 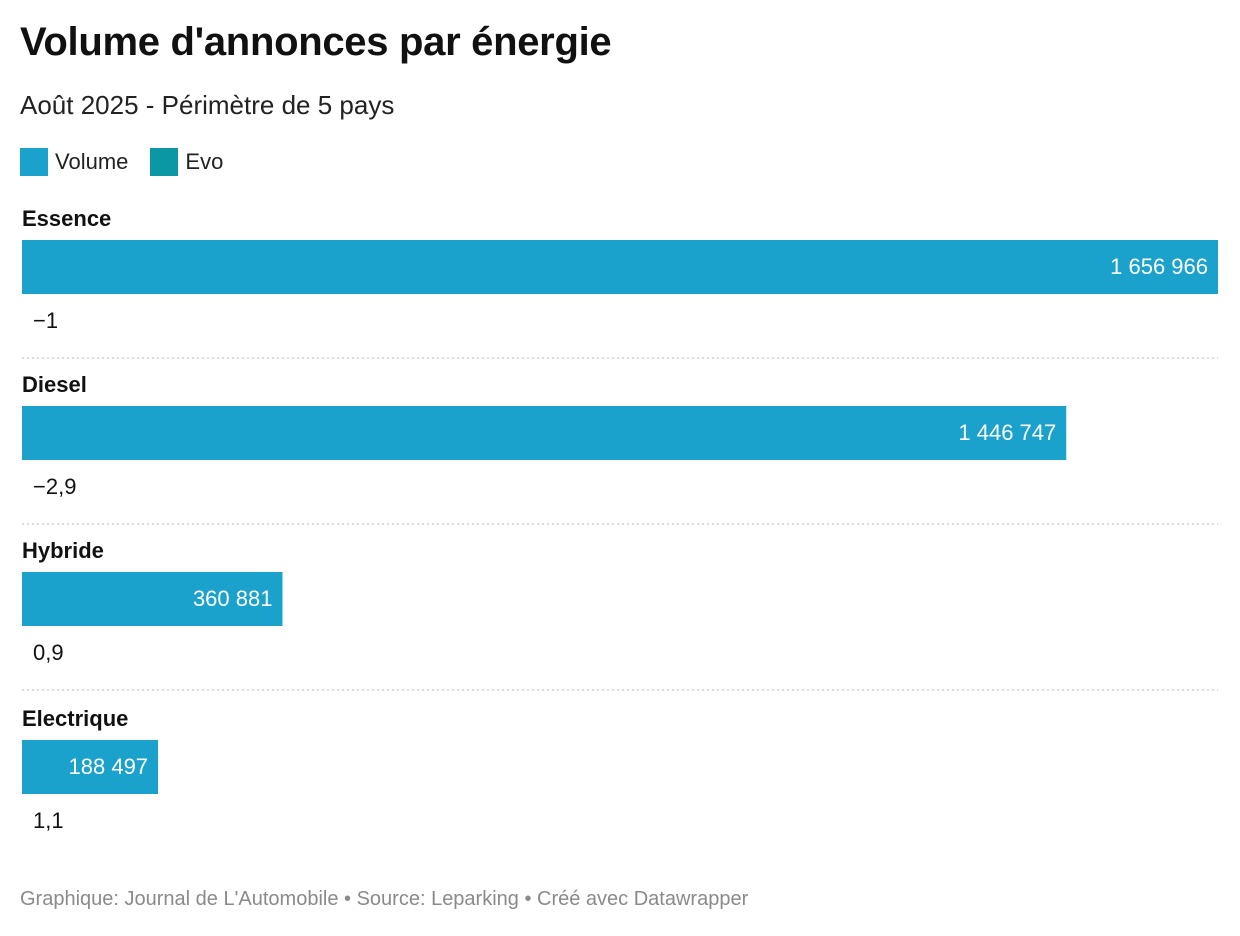 What do you see at coordinates (620, 267) in the screenshot?
I see `bar-volume-essence` at bounding box center [620, 267].